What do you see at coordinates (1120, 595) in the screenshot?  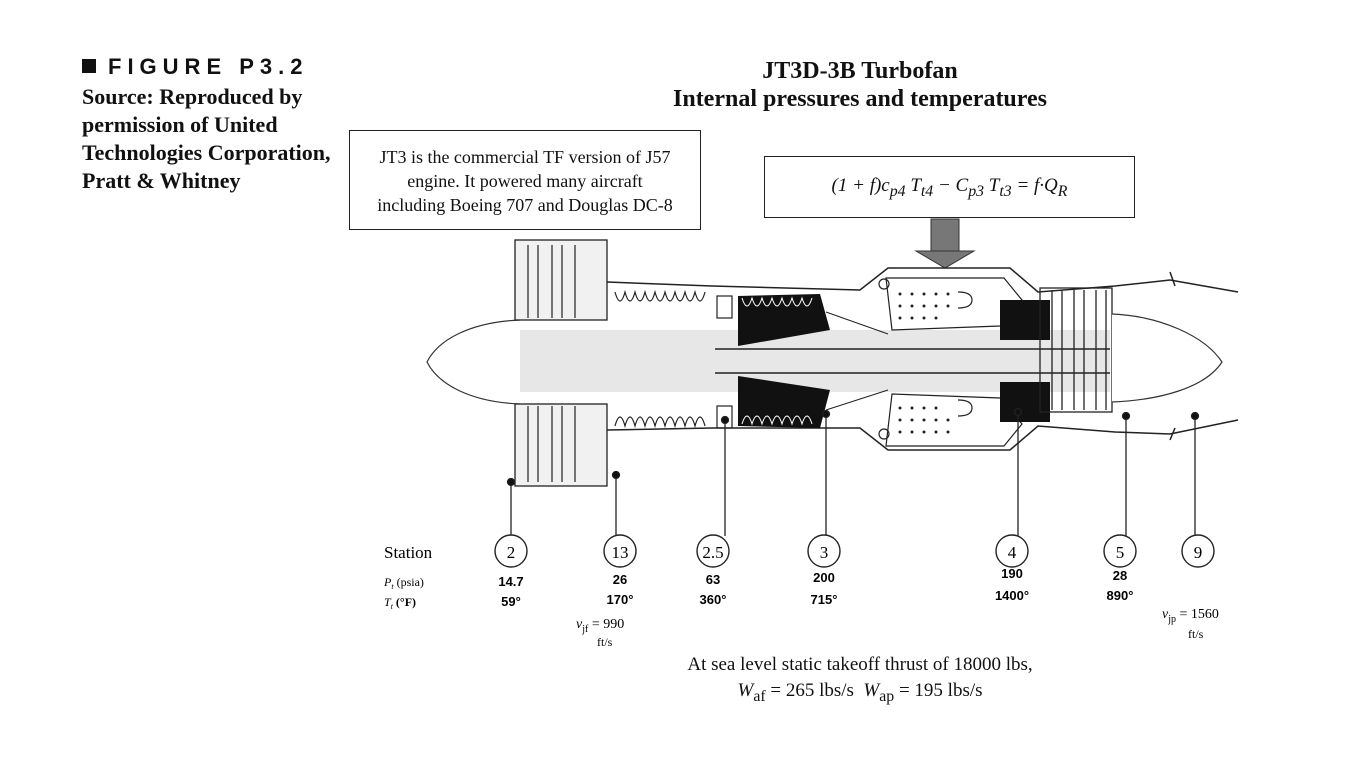 I see `station-temperature: 890°` at bounding box center [1120, 595].